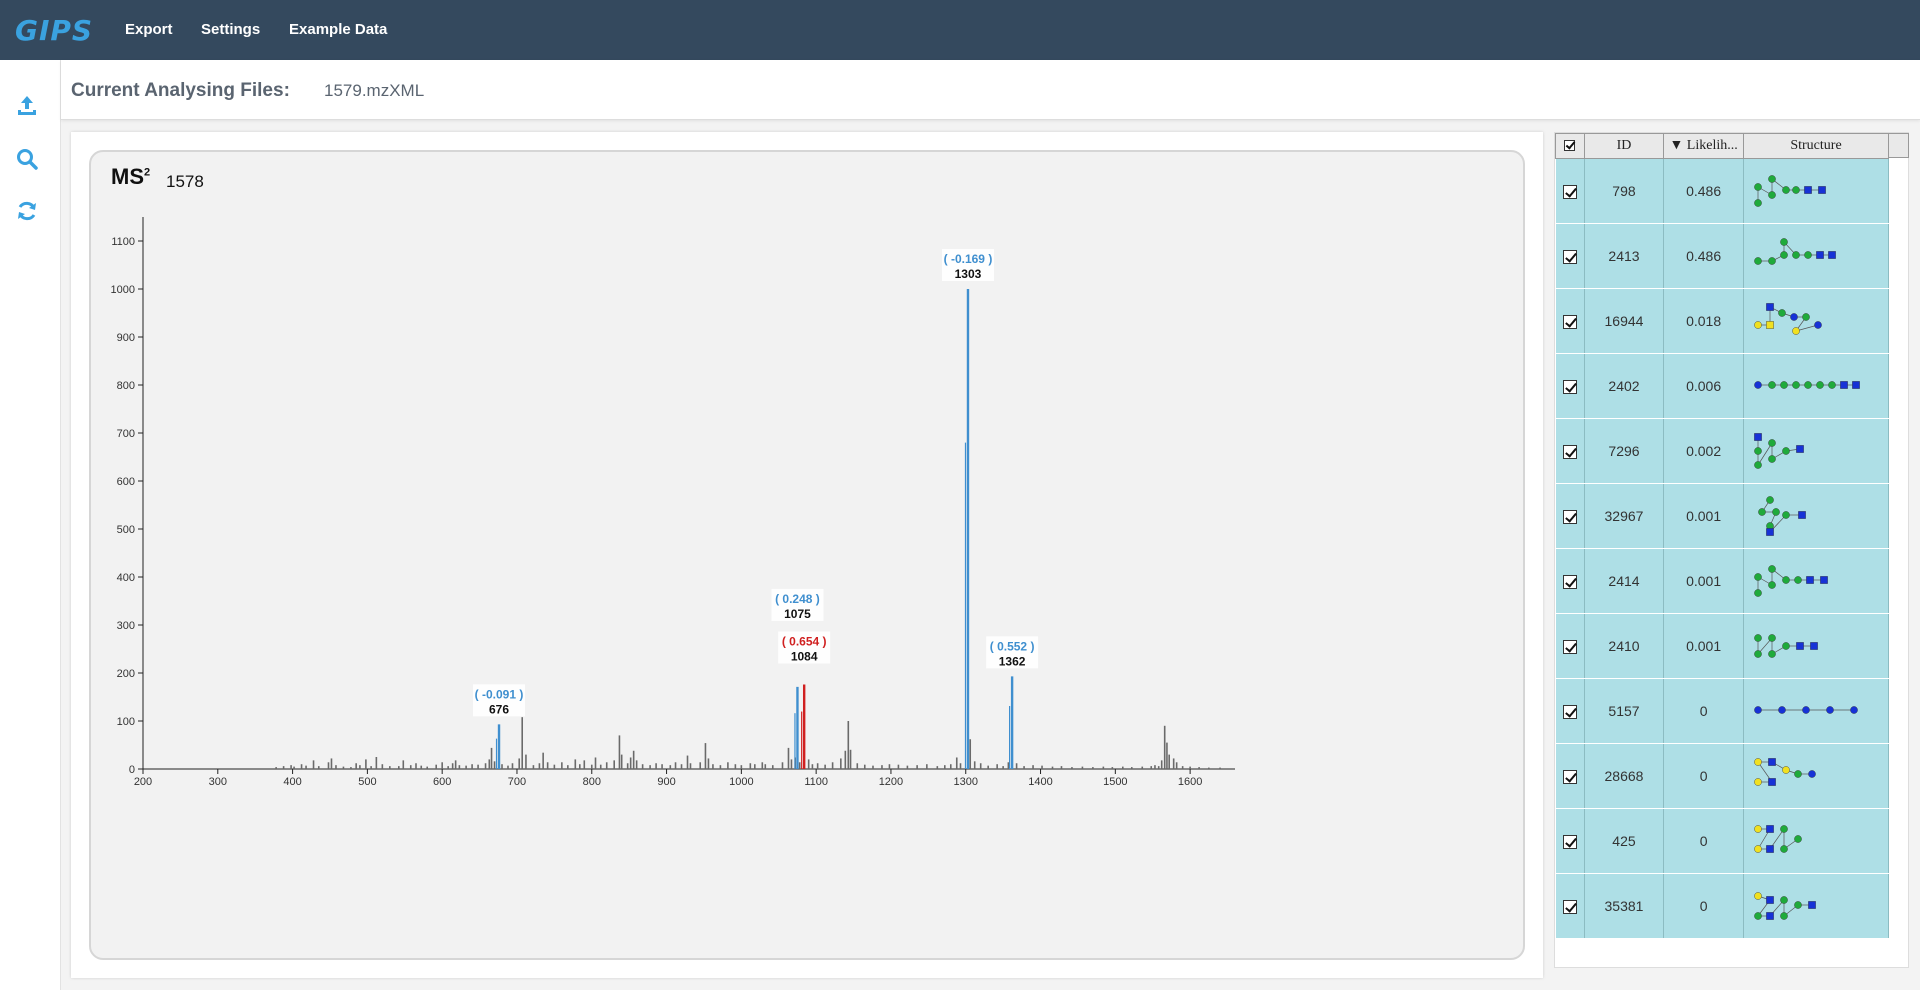 This screenshot has width=1920, height=990. Describe the element at coordinates (1704, 451) in the screenshot. I see `row-likelihood: 0.002` at that location.